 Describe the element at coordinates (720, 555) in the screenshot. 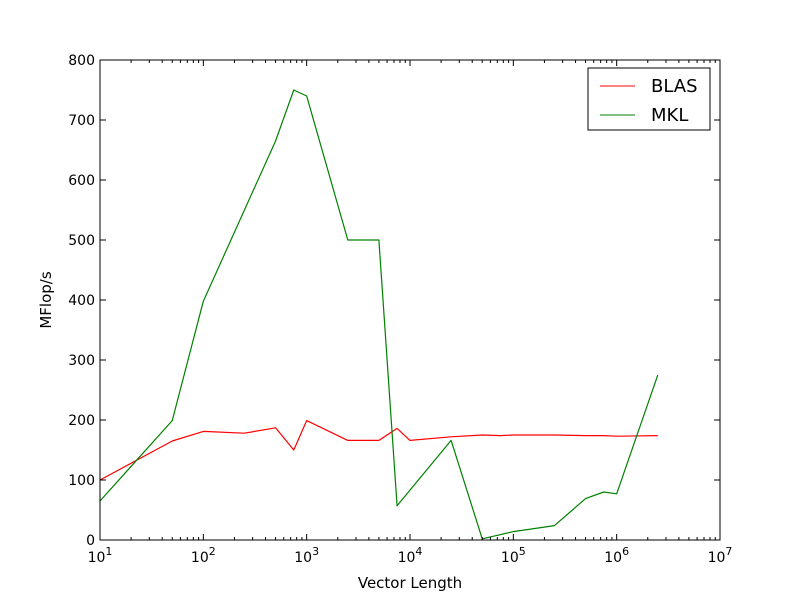

I see `x-tick-label: 10⁷` at that location.